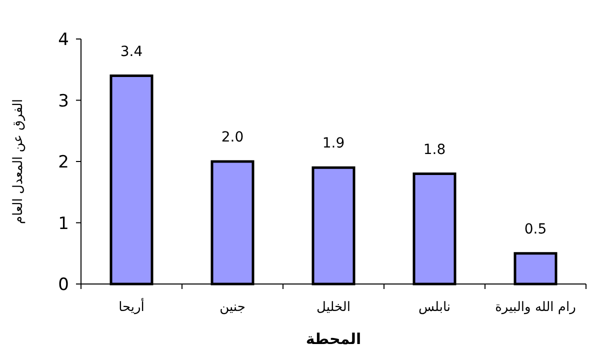  What do you see at coordinates (334, 339) in the screenshot?
I see `x-axis-title: المحطة` at bounding box center [334, 339].